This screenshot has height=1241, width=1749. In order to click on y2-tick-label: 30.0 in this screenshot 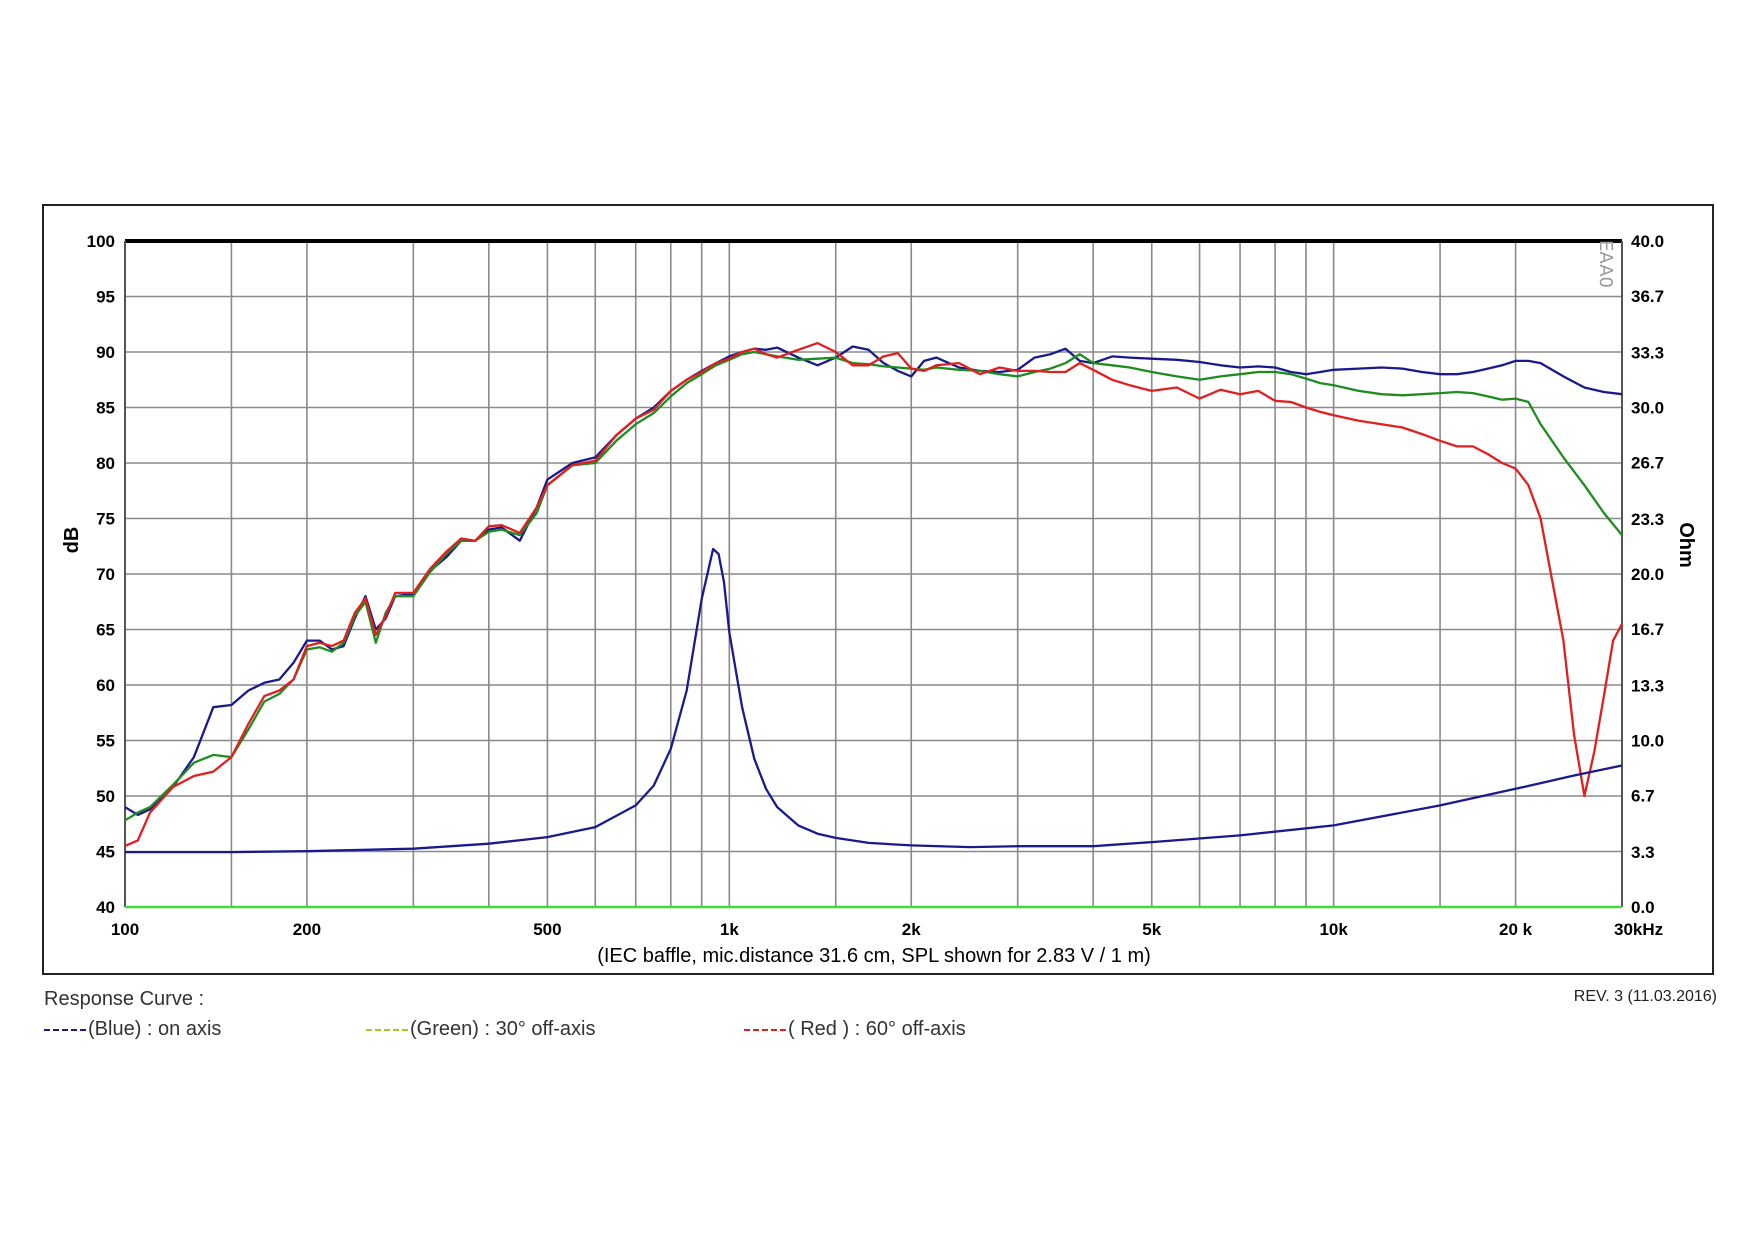, I will do `click(1647, 408)`.